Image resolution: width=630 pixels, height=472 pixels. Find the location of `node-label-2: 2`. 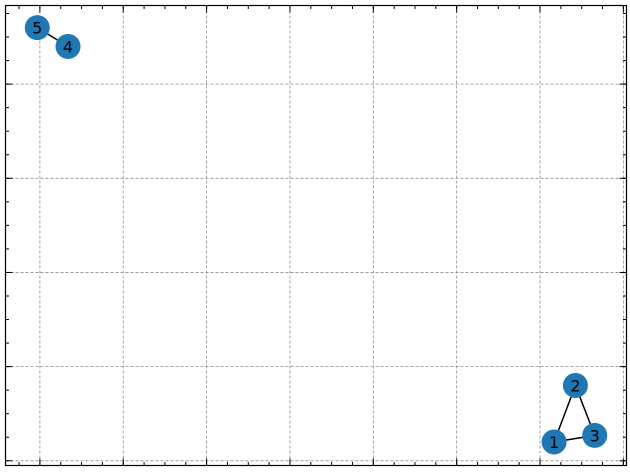

node-label-2: 2 is located at coordinates (575, 385).